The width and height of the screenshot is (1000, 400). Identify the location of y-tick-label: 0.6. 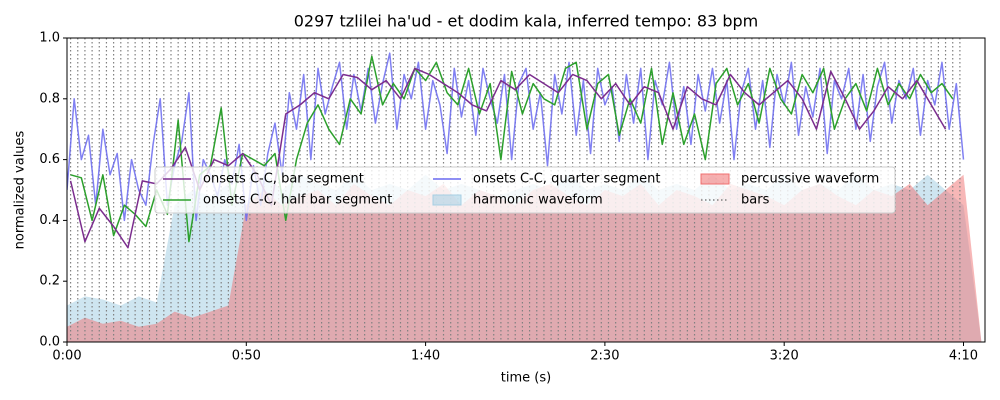
(49, 159).